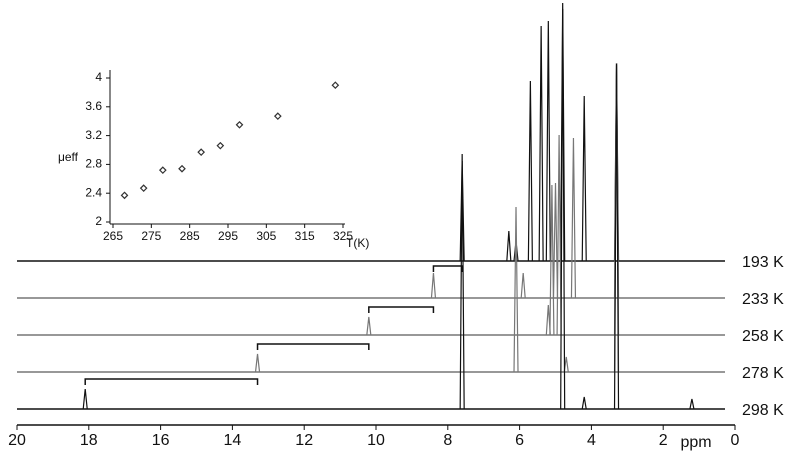 Image resolution: width=800 pixels, height=470 pixels. Describe the element at coordinates (763, 410) in the screenshot. I see `legend-label: 298 K` at that location.